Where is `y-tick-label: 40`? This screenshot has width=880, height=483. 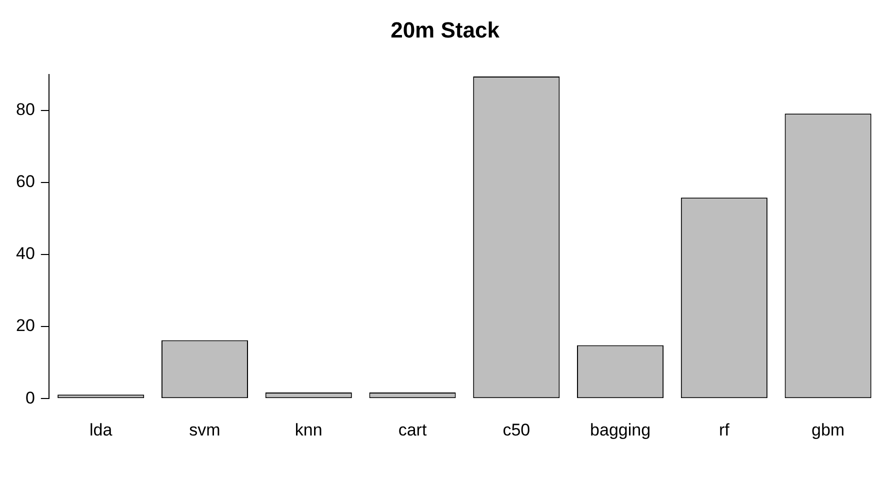
y-tick-label: 40 is located at coordinates (25, 254).